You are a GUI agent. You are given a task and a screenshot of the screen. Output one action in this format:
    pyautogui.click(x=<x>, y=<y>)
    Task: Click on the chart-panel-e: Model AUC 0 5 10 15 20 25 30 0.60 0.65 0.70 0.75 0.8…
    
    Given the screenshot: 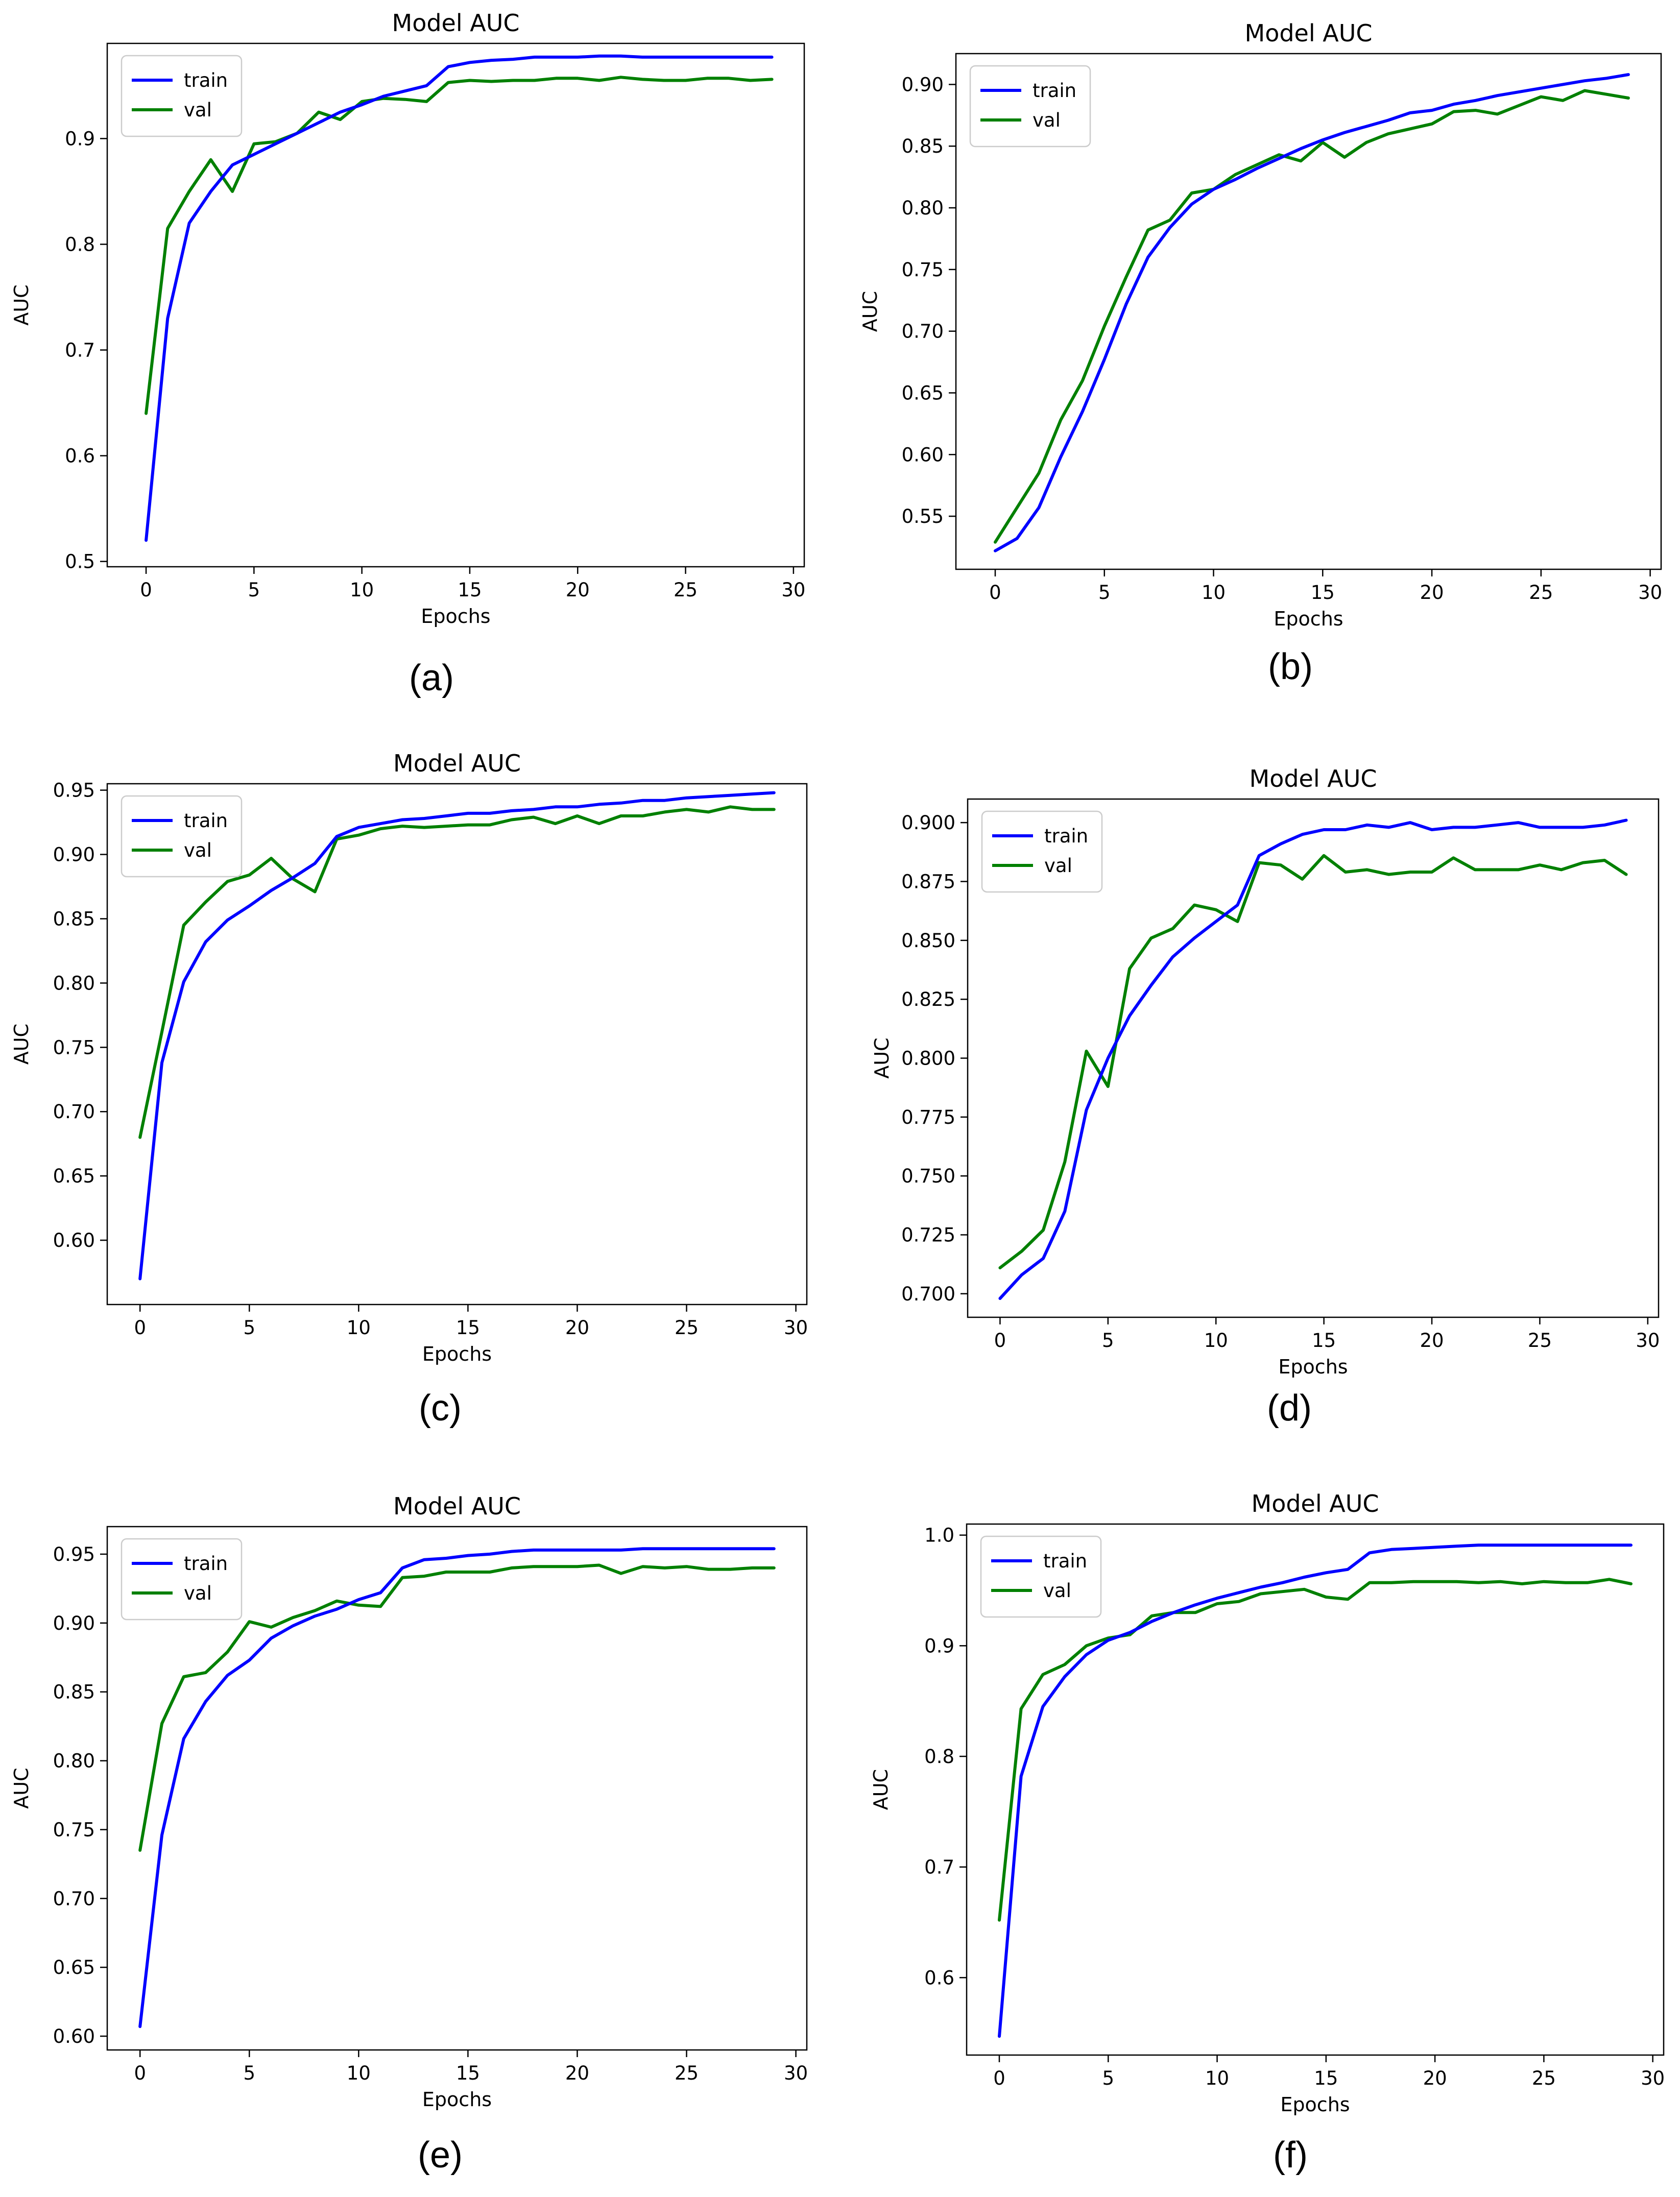 What is the action you would take?
    pyautogui.click(x=409, y=1834)
    